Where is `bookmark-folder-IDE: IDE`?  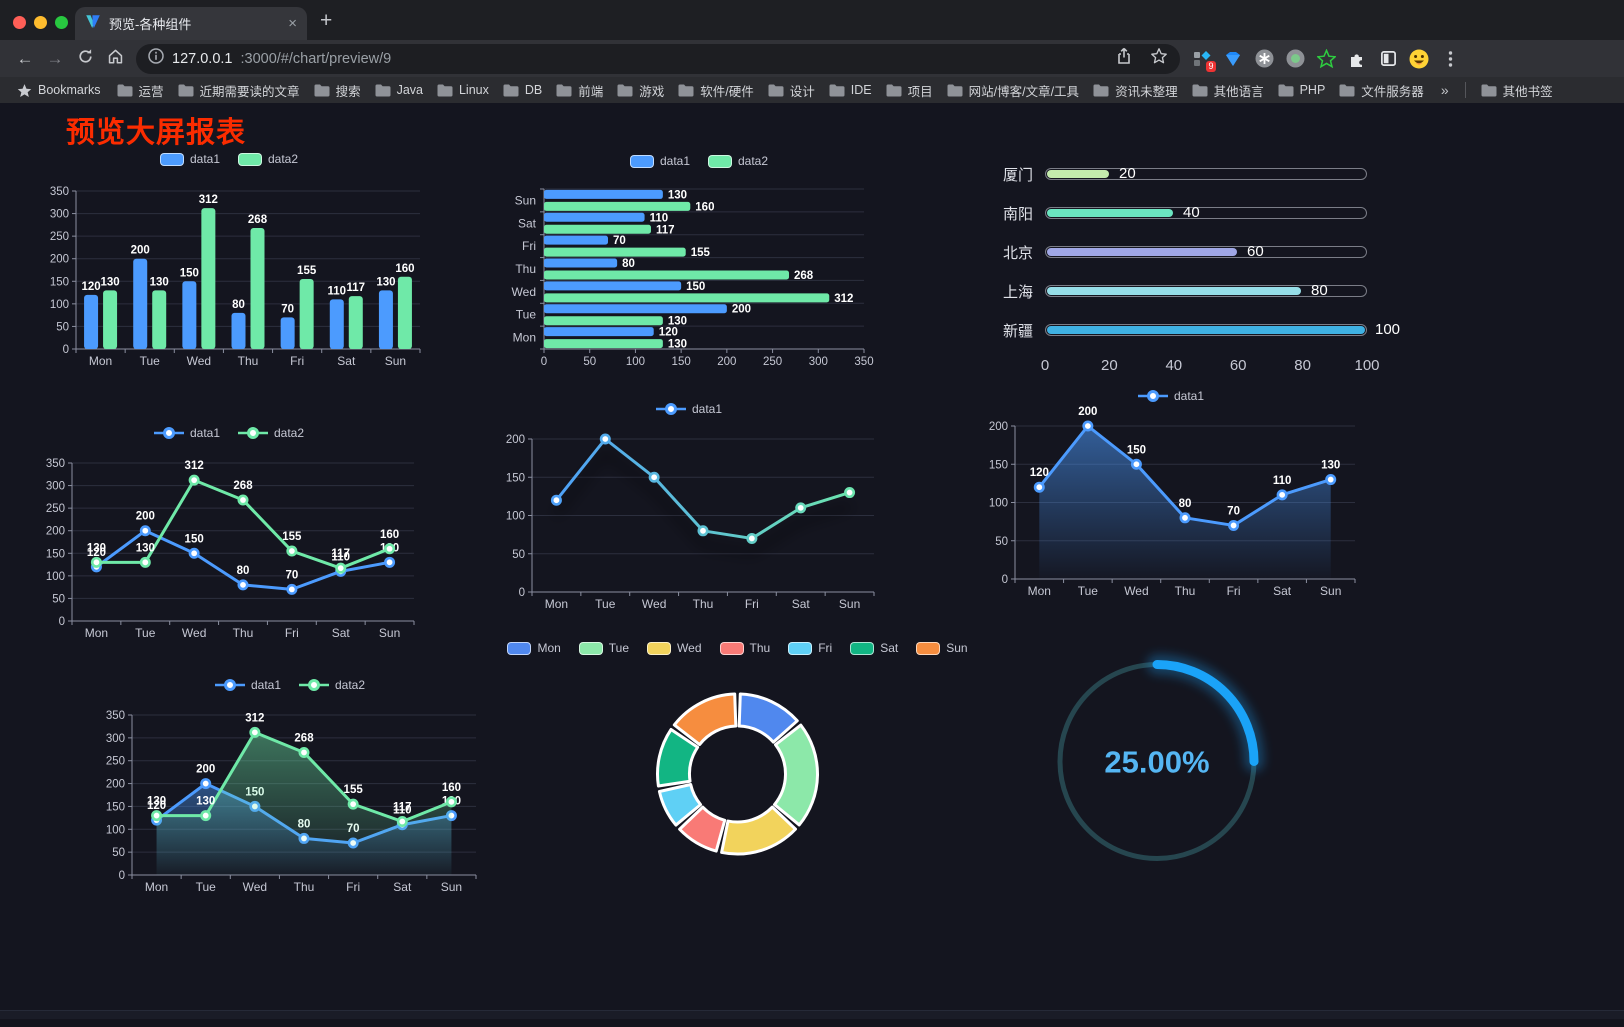 bookmark-folder-IDE: IDE is located at coordinates (850, 90).